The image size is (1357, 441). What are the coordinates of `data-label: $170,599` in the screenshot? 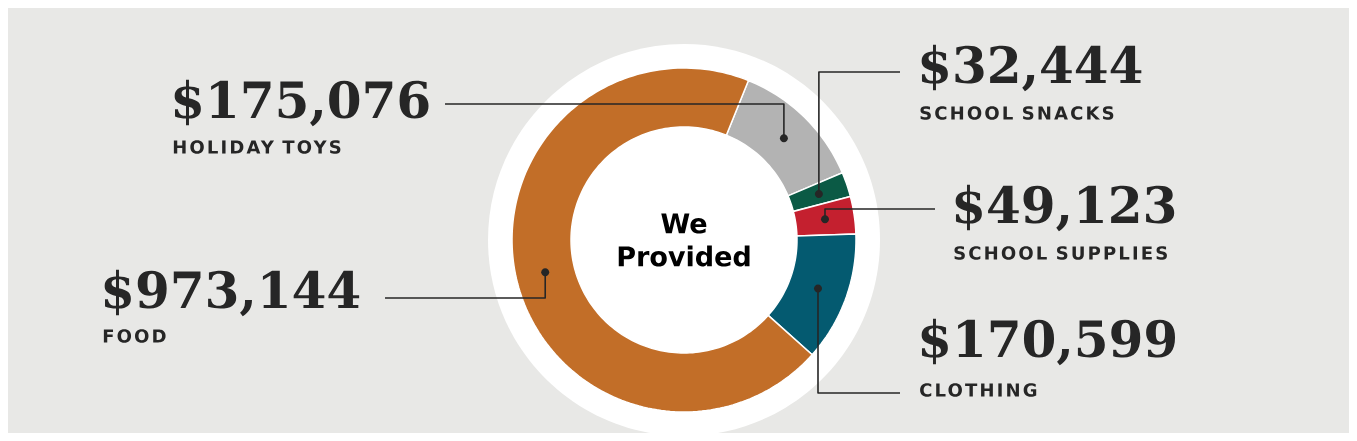 It's located at (1048, 342).